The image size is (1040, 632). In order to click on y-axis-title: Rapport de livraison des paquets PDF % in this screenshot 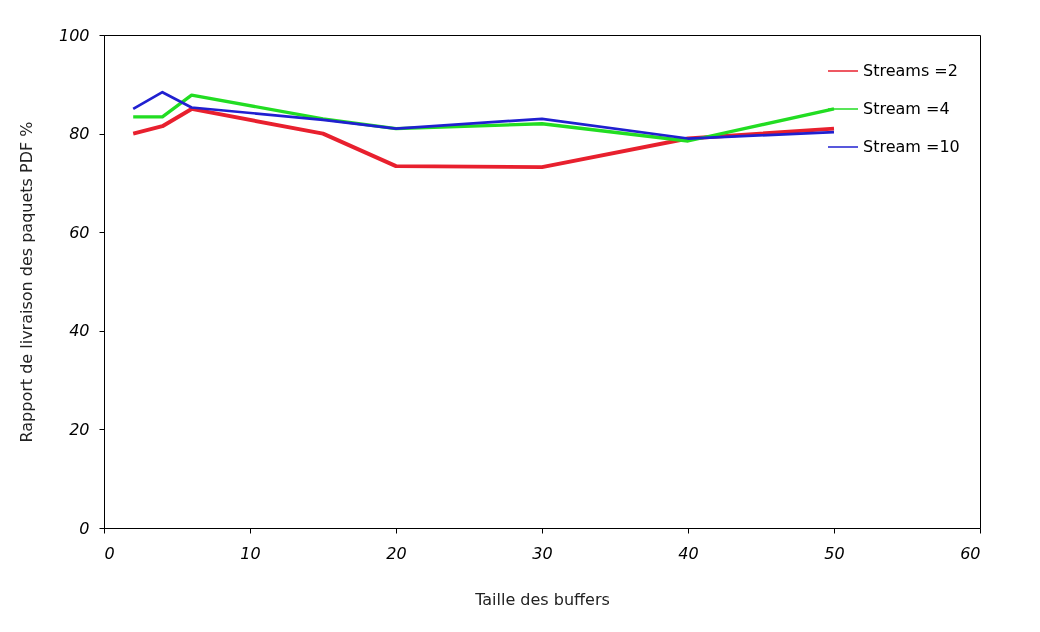, I will do `click(26, 282)`.